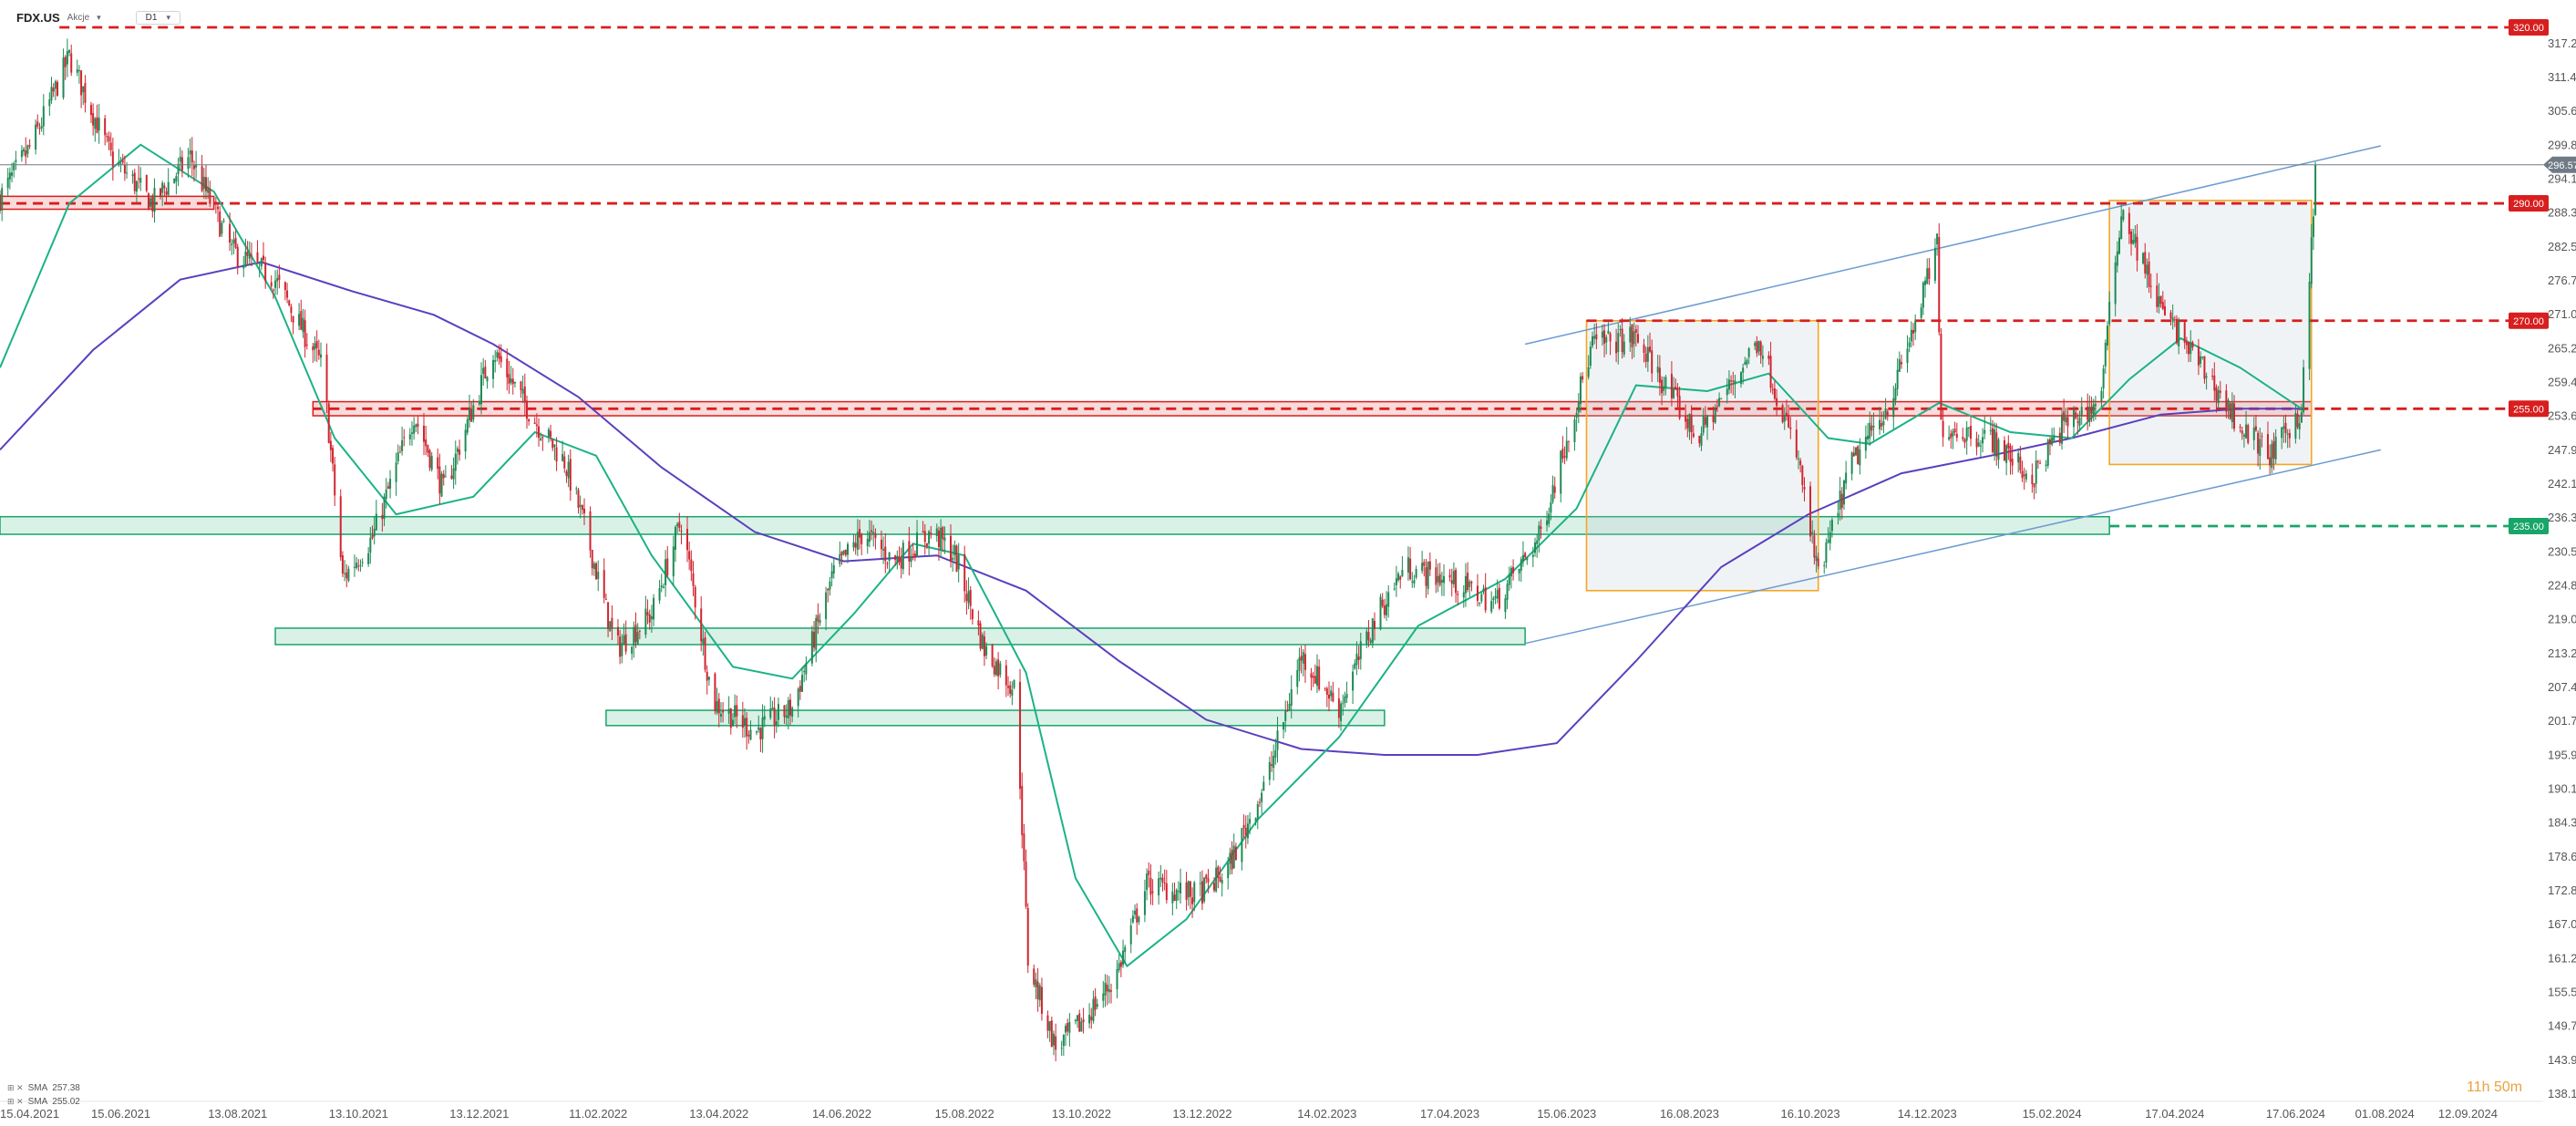  What do you see at coordinates (99, 17) in the screenshot?
I see `symbol-dropdown-icon: ▾` at bounding box center [99, 17].